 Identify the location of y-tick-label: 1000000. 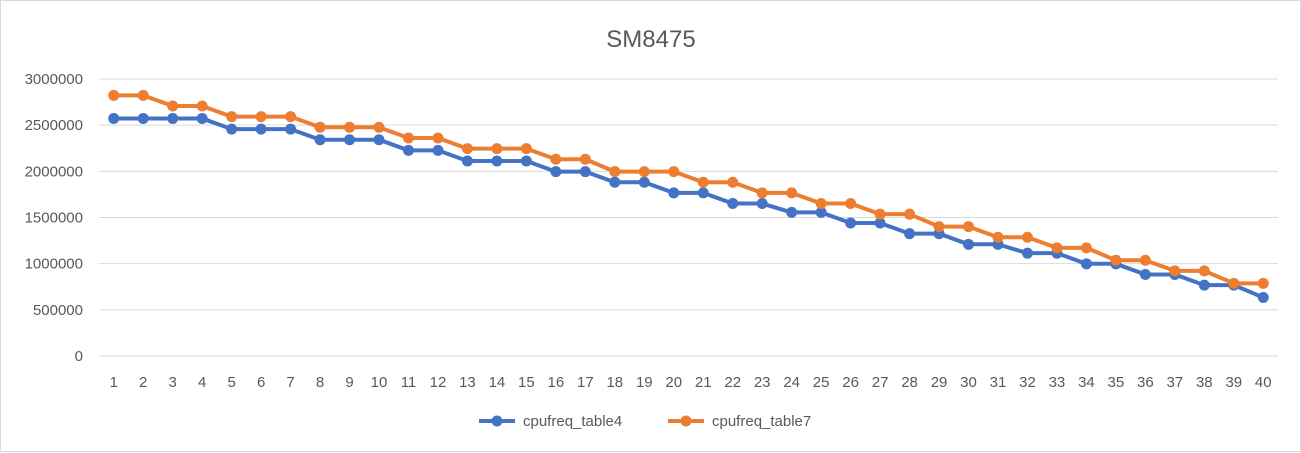
(54, 264).